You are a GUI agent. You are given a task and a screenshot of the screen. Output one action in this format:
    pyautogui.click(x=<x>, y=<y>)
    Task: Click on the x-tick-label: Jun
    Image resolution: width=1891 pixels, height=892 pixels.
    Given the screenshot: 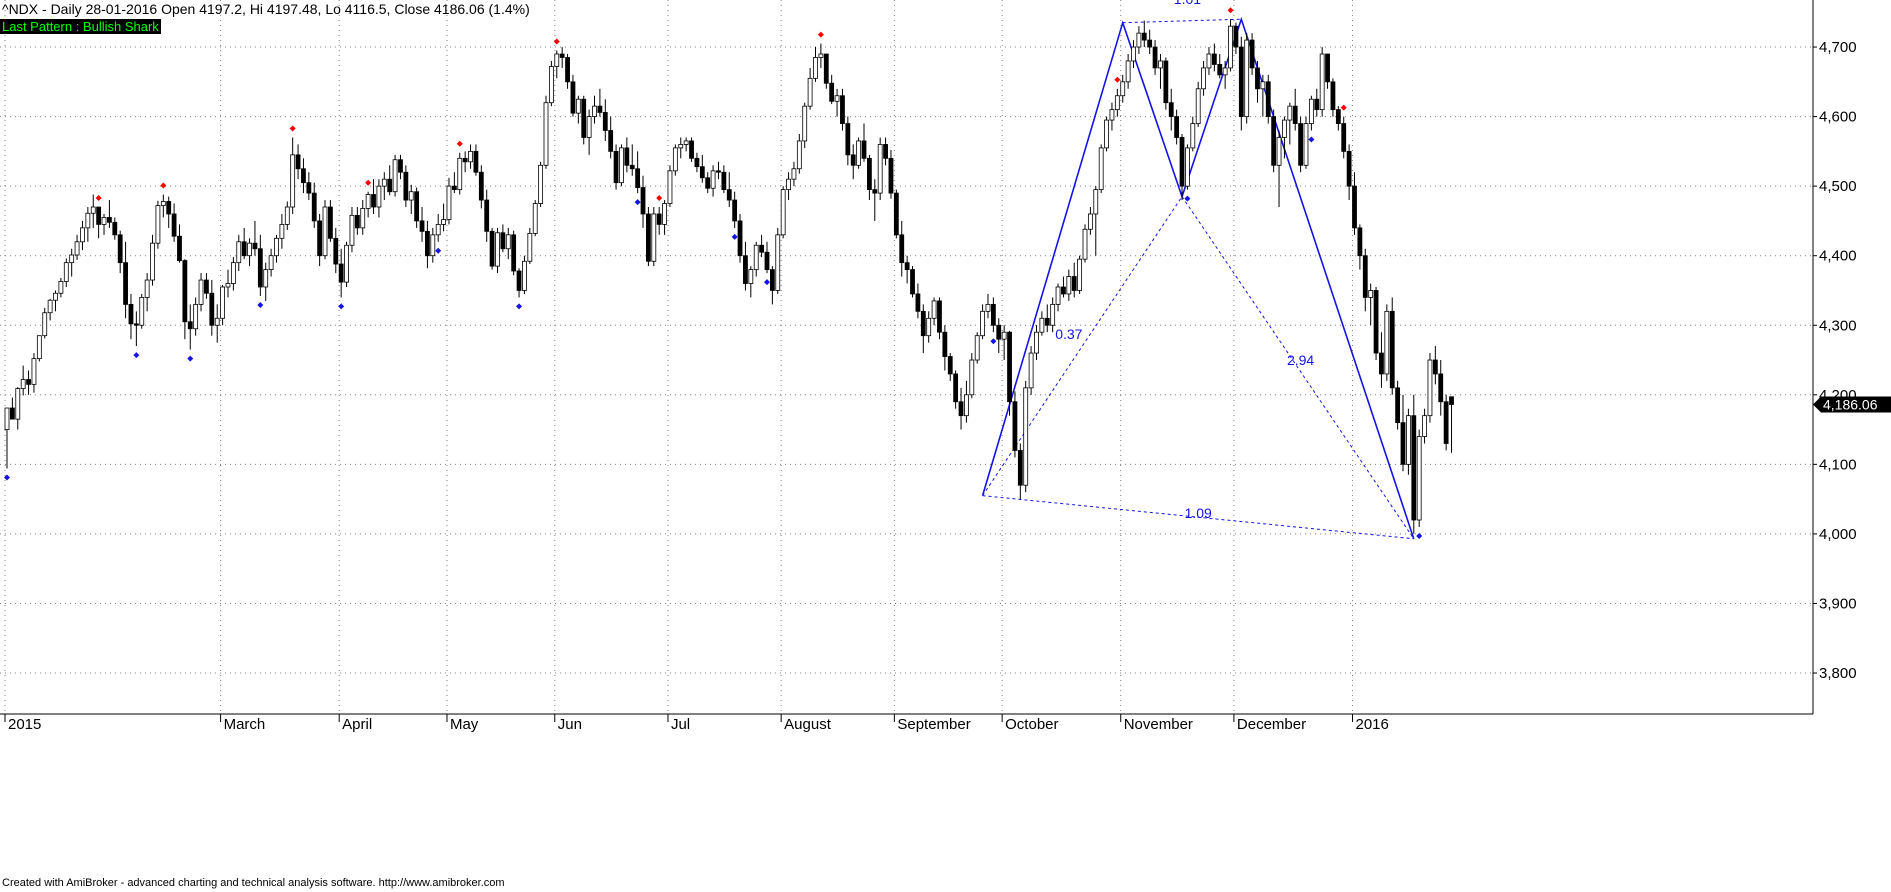 What is the action you would take?
    pyautogui.click(x=570, y=724)
    